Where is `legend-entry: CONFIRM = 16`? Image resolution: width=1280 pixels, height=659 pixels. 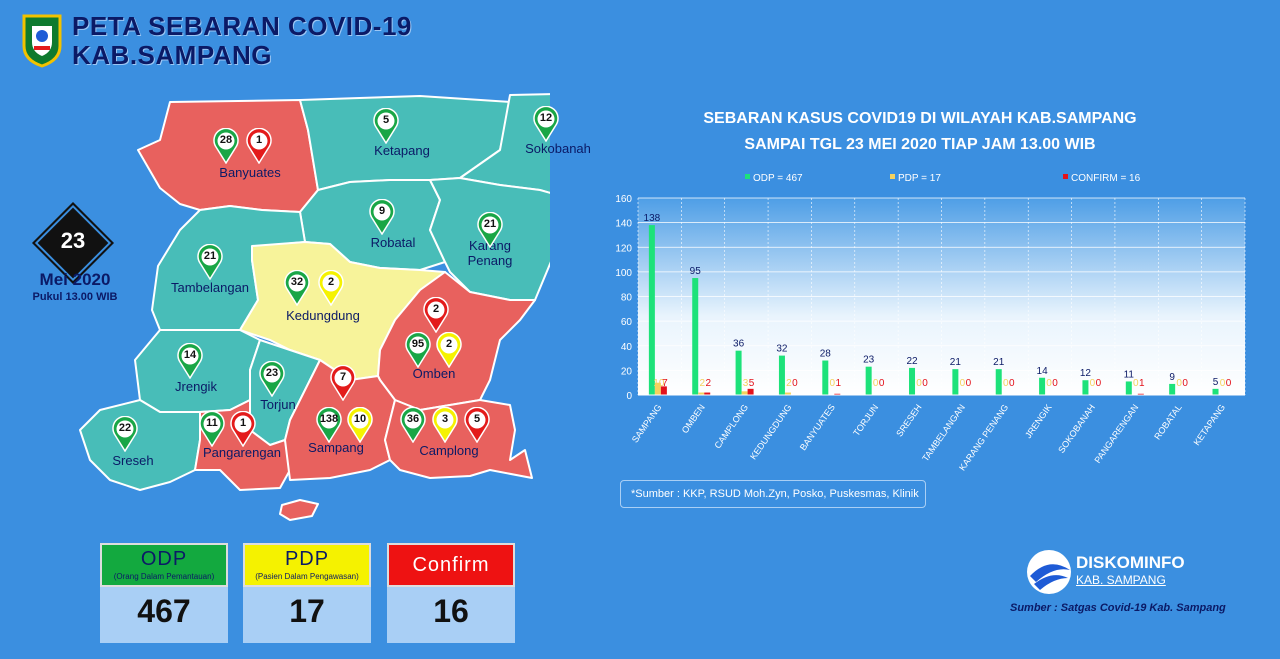 legend-entry: CONFIRM = 16 is located at coordinates (1106, 178).